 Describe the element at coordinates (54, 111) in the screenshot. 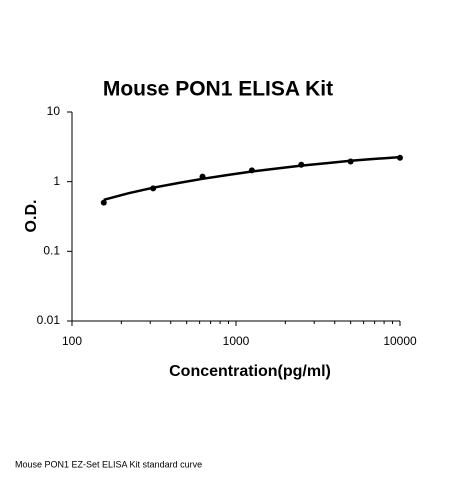

I see `y-tick-label: 10` at that location.